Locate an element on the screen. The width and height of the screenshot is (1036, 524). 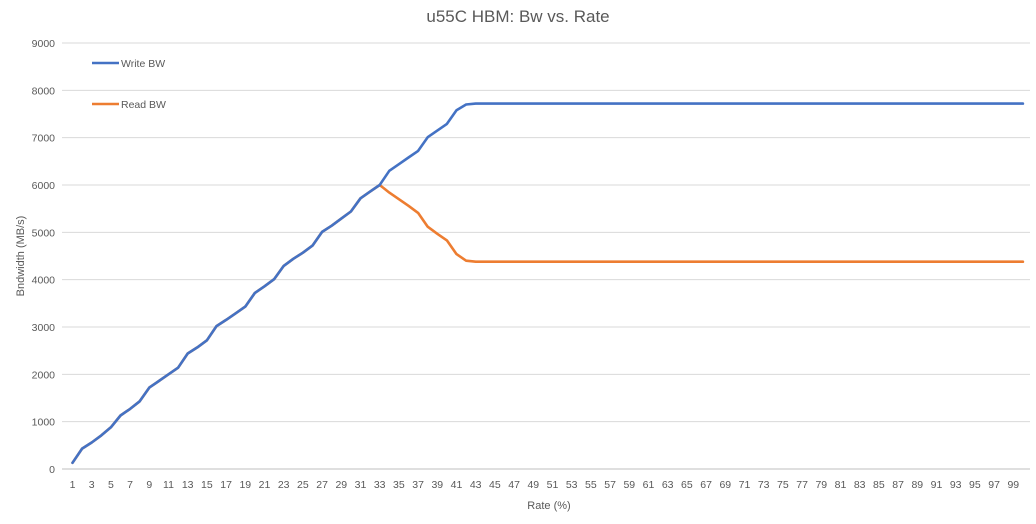
chart-title: u55C HBM: Bw vs. Rate is located at coordinates (517, 16).